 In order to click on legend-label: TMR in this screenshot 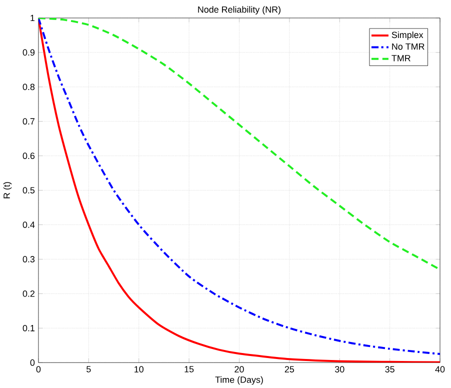, I will do `click(401, 58)`.